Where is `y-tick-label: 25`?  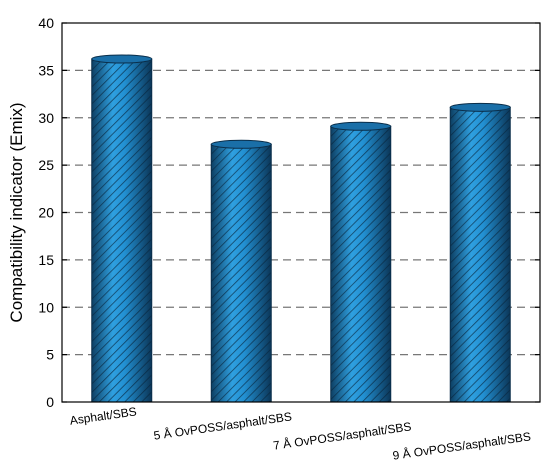 y-tick-label: 25 is located at coordinates (46, 165).